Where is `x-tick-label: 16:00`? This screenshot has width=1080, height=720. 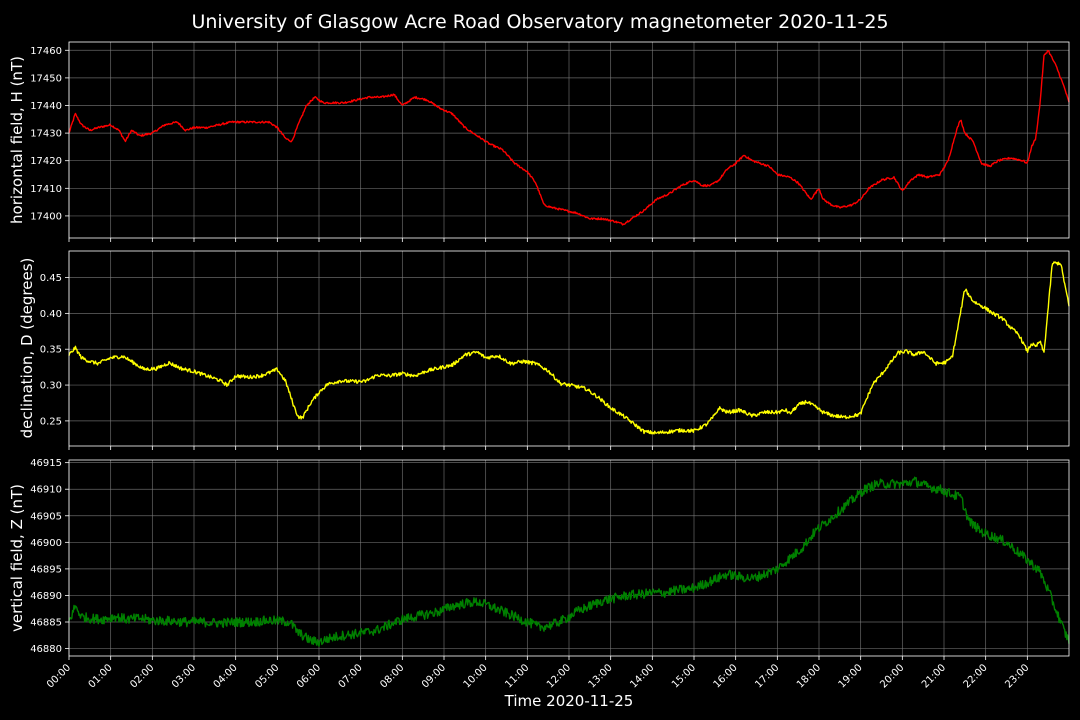
x-tick-label: 16:00 is located at coordinates (726, 676).